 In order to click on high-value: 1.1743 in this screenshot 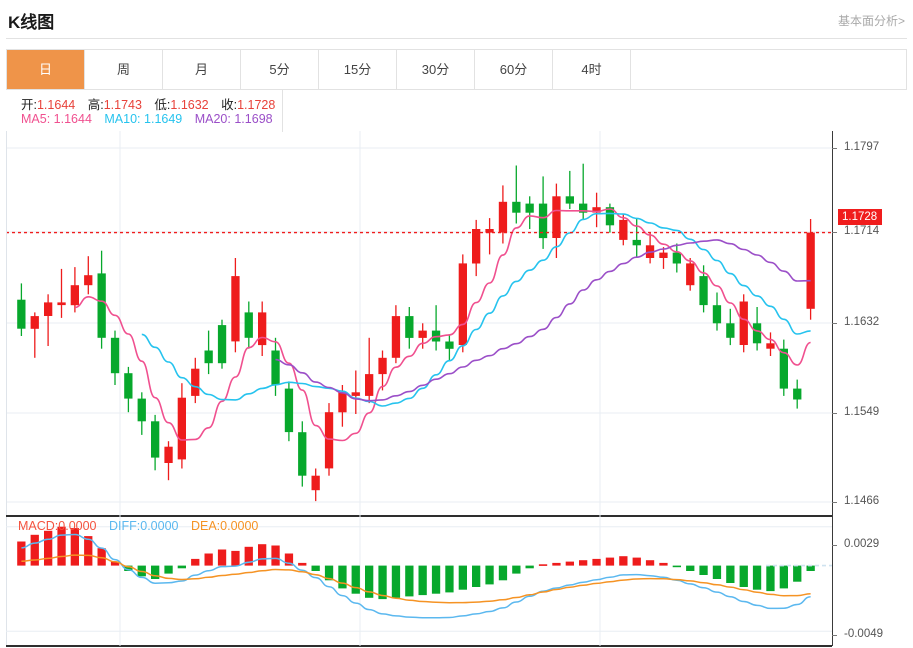, I will do `click(122, 105)`.